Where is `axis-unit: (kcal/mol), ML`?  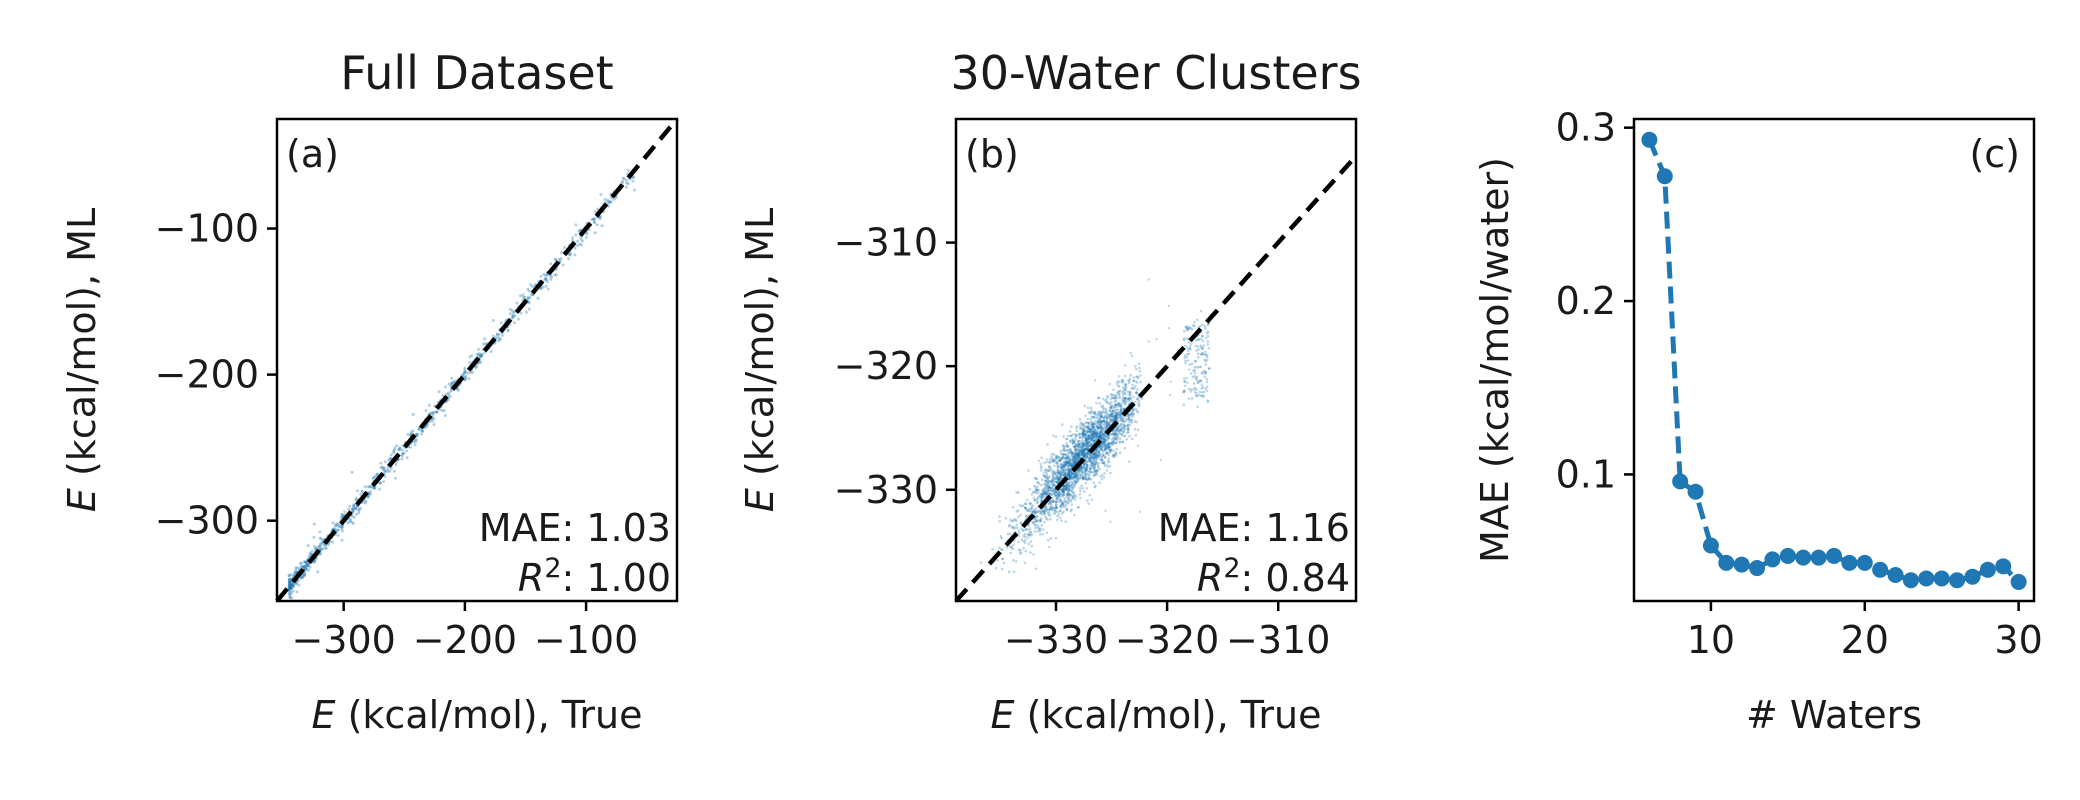
axis-unit: (kcal/mol), ML is located at coordinates (82, 348).